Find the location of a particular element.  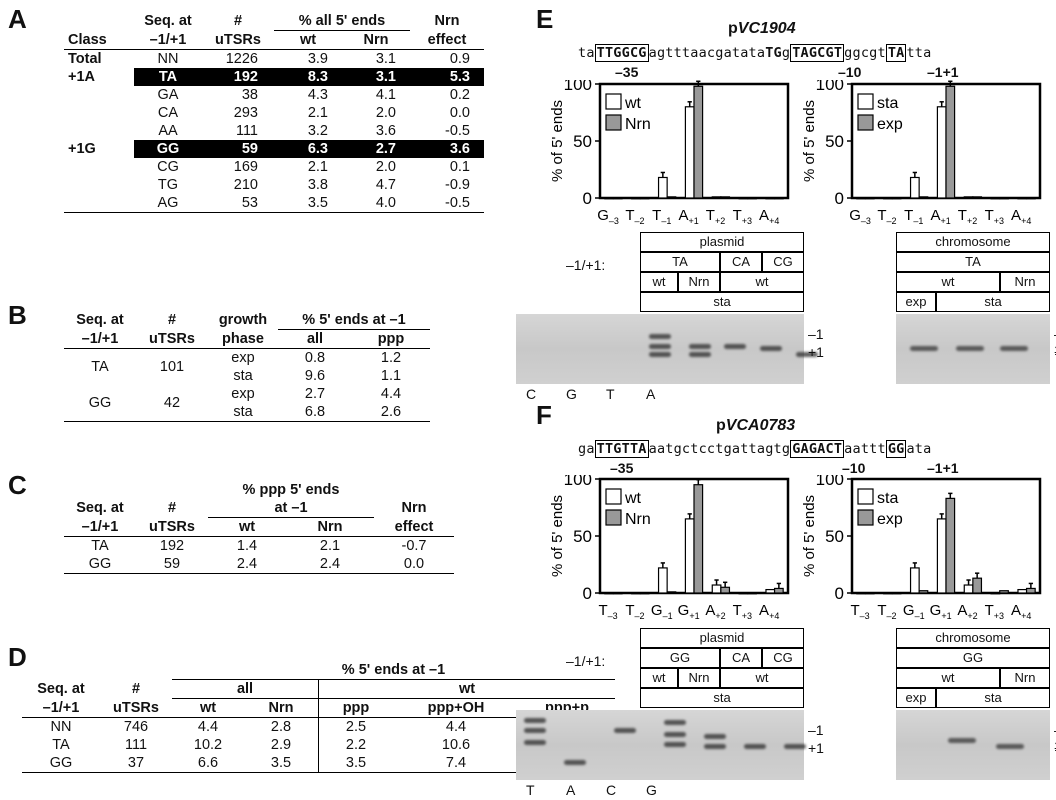

n-cell: 169 is located at coordinates (245, 167).